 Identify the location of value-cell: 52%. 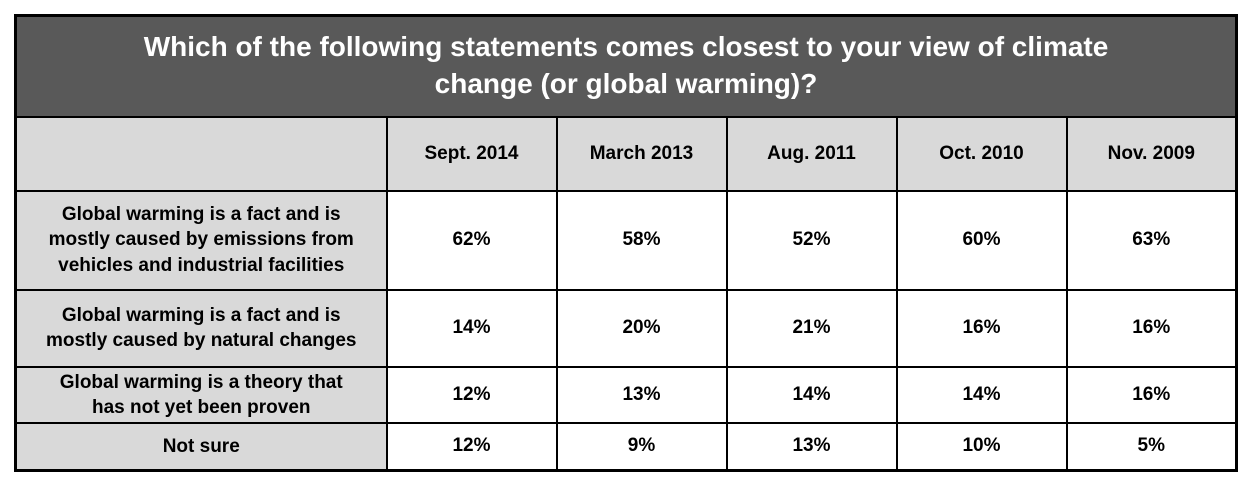
(811, 240).